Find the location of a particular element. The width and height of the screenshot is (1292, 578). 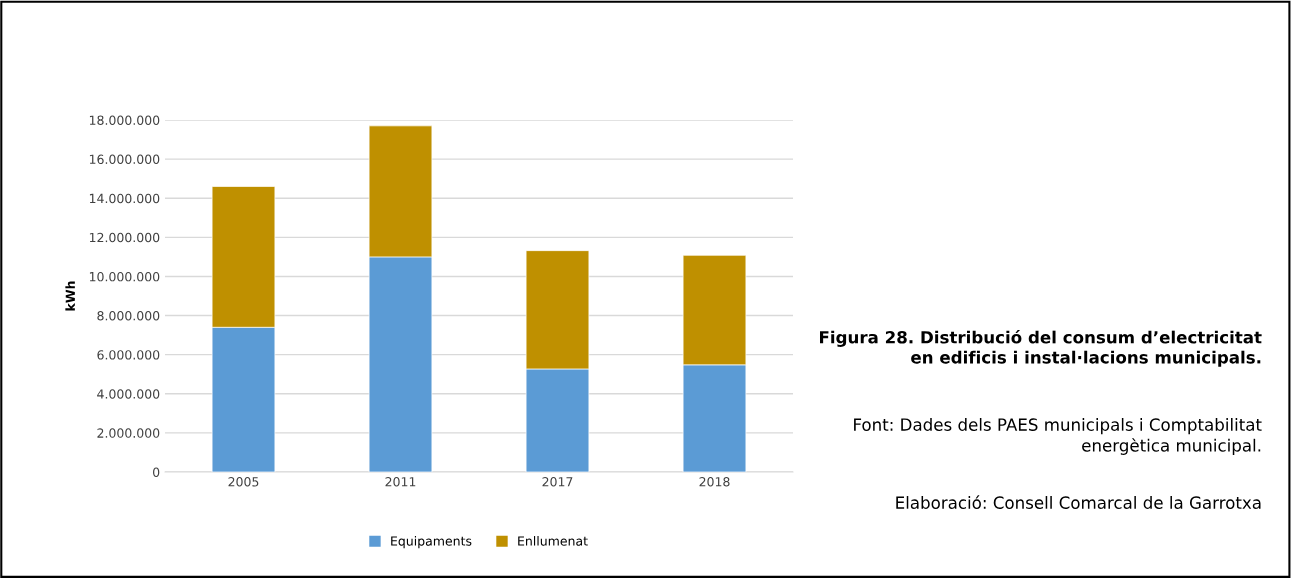

text: Font: Dades dels PAES municipals i Comptabilitat energètica municipal. is located at coordinates (1058, 436).